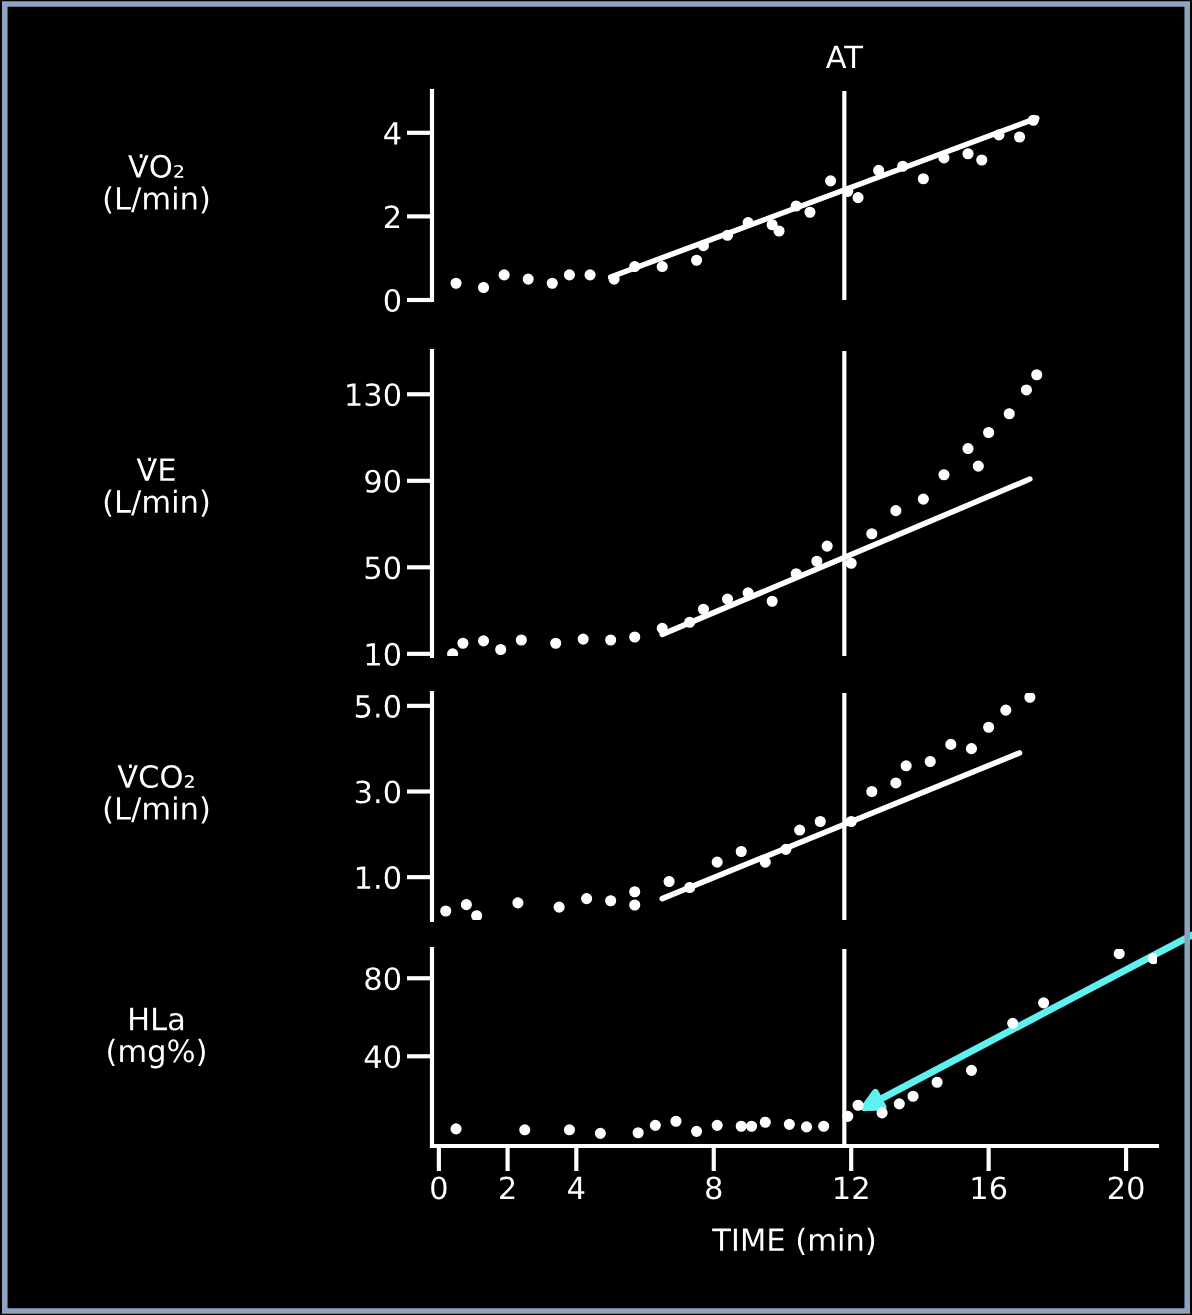 The width and height of the screenshot is (1192, 1315). I want to click on y-tick-label: 130, so click(374, 395).